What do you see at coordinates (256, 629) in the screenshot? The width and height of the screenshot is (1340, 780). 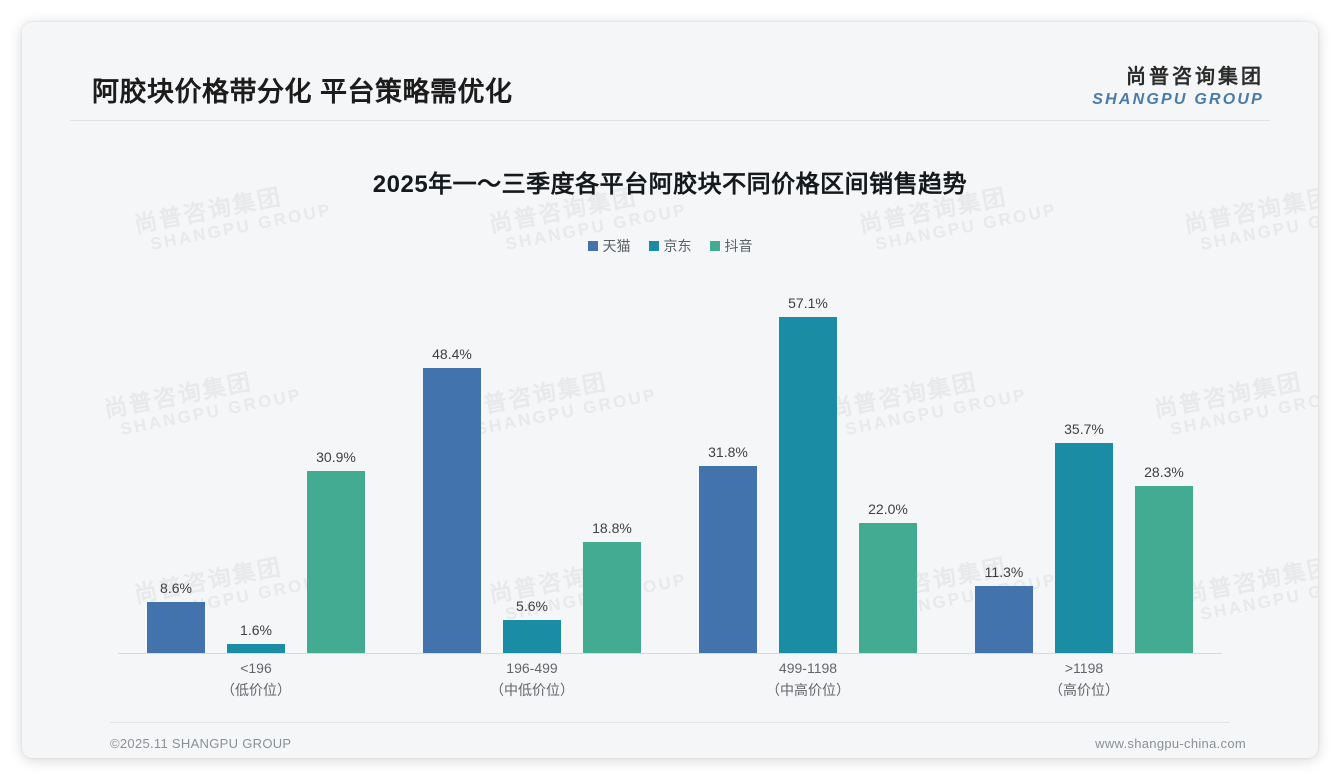 I see `bar-value-label: 1.6%` at bounding box center [256, 629].